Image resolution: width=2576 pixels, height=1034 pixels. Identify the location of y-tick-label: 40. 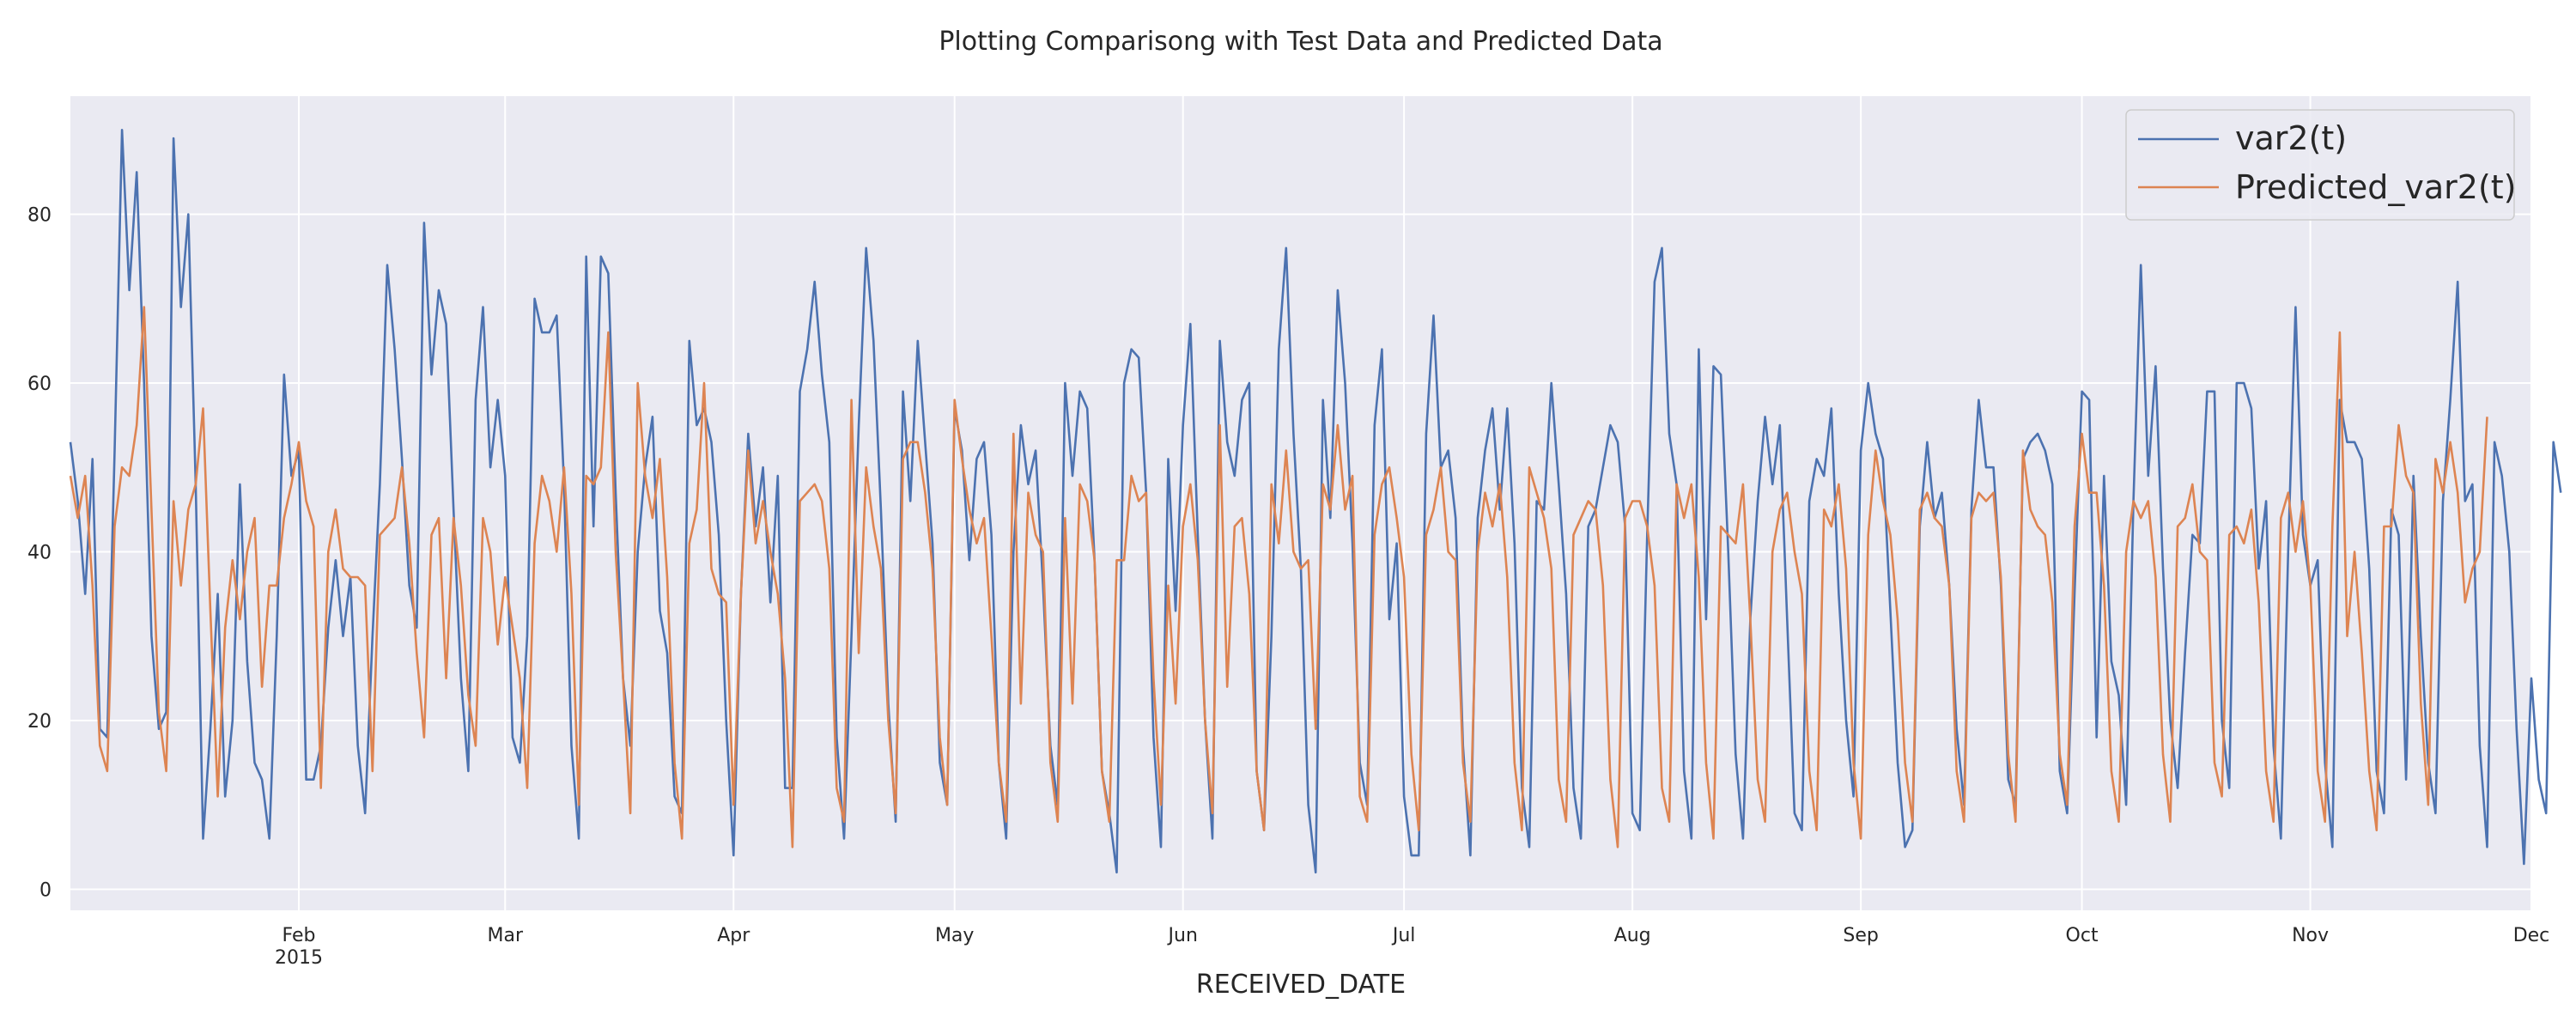
(40, 552).